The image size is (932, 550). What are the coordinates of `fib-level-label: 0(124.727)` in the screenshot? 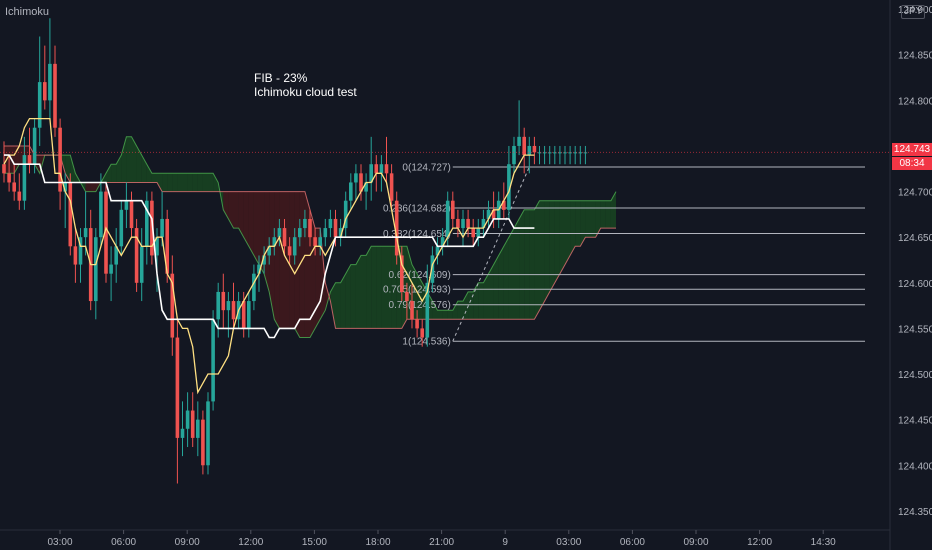 It's located at (426, 167).